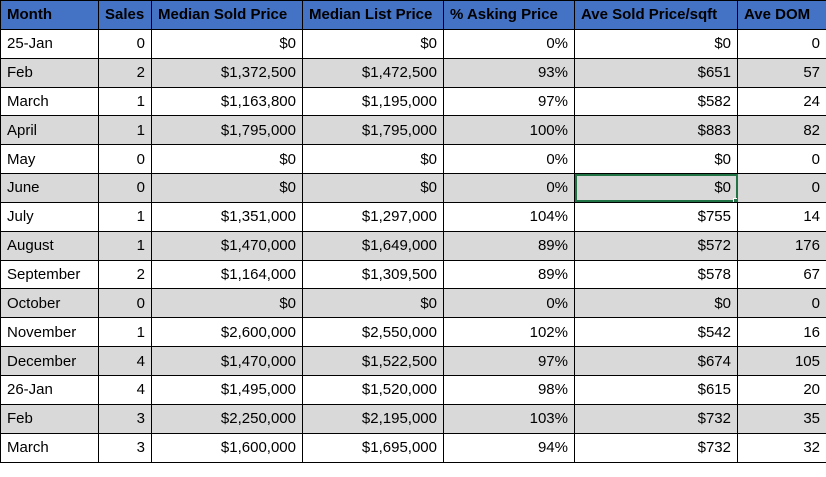 This screenshot has height=477, width=826. I want to click on cell: $1,520,000, so click(373, 389).